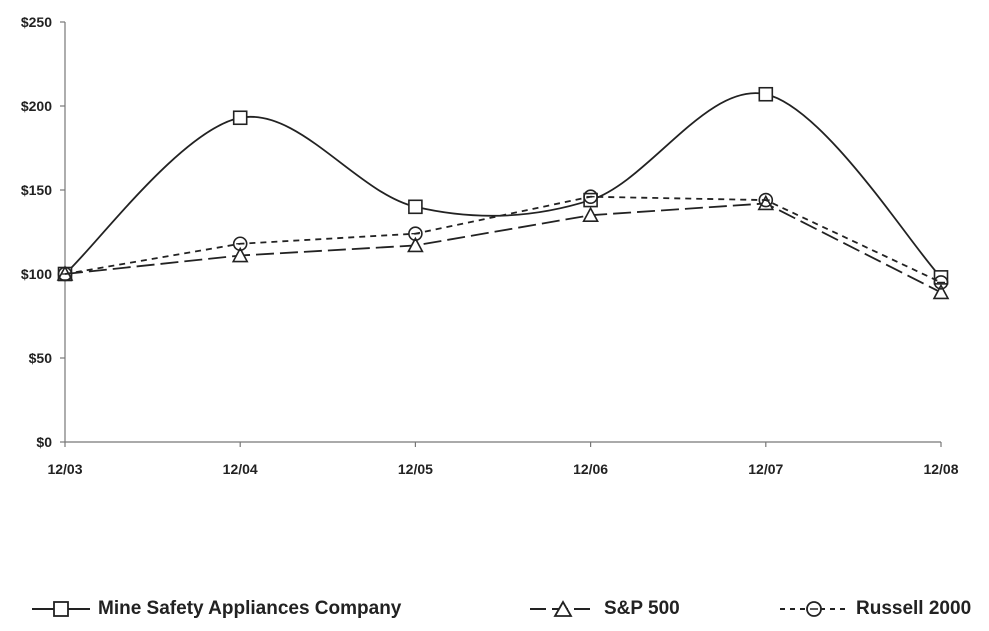  What do you see at coordinates (61, 609) in the screenshot?
I see `legend-swatch-square-solid` at bounding box center [61, 609].